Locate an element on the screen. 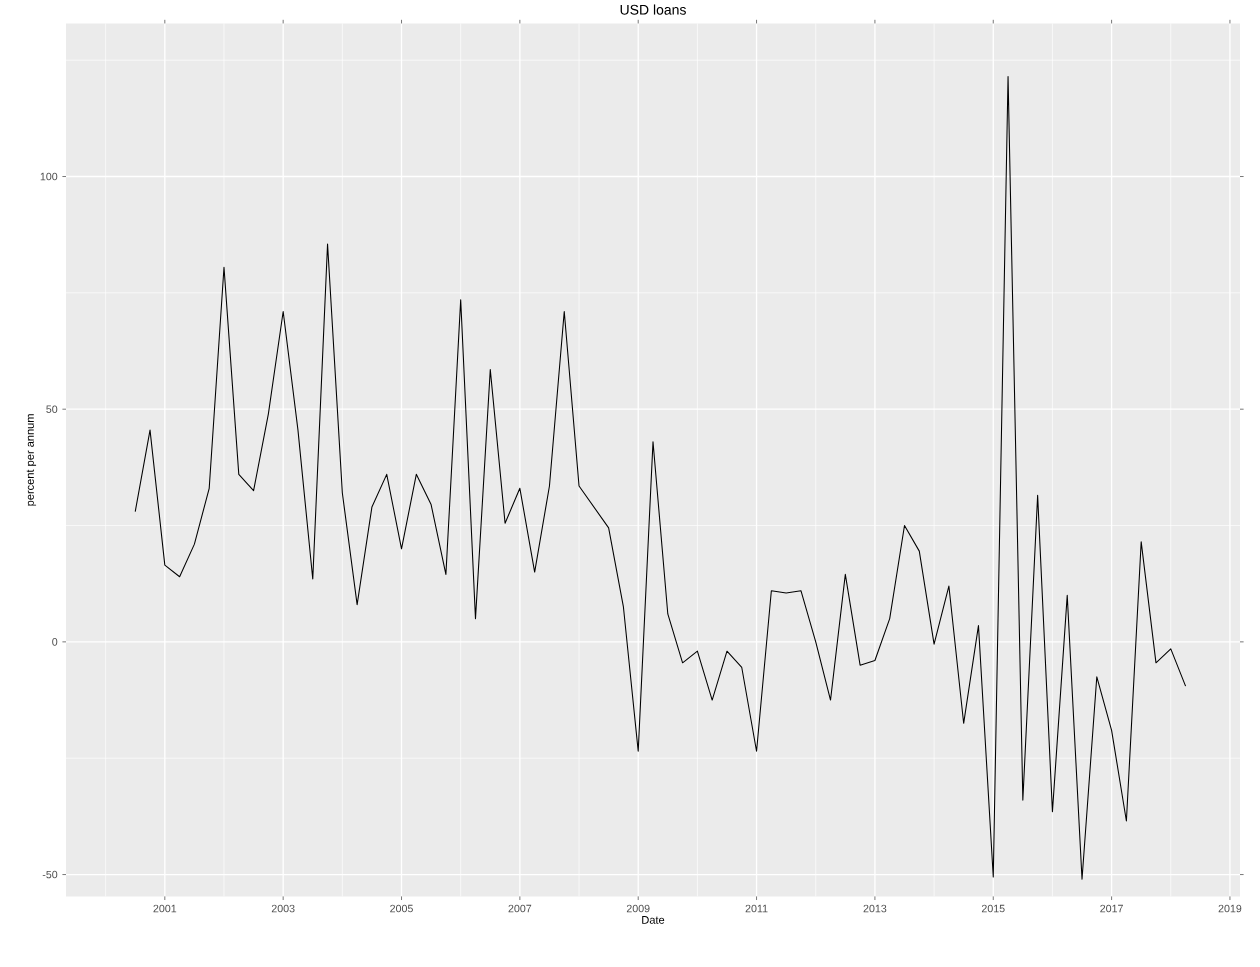  x-tick-label: 2017 is located at coordinates (1111, 908).